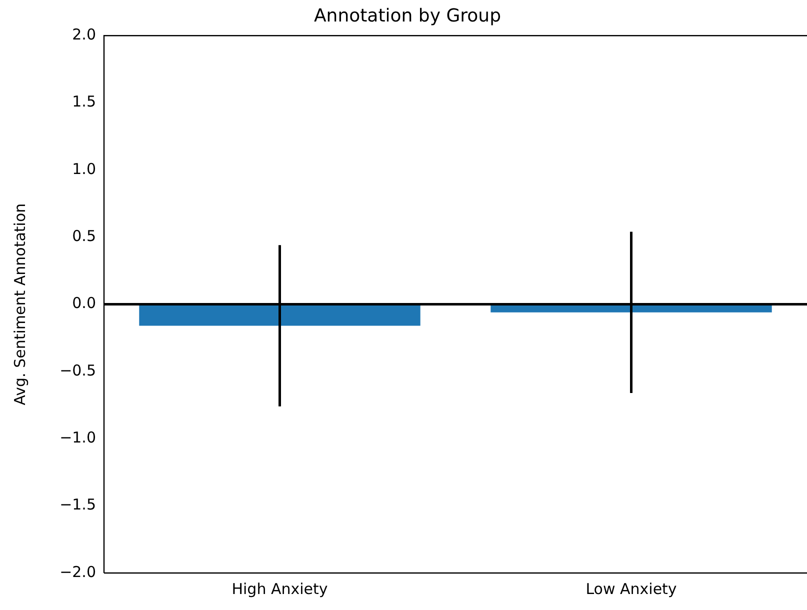 The image size is (807, 610). What do you see at coordinates (408, 15) in the screenshot?
I see `chart-title: Annotation by Group` at bounding box center [408, 15].